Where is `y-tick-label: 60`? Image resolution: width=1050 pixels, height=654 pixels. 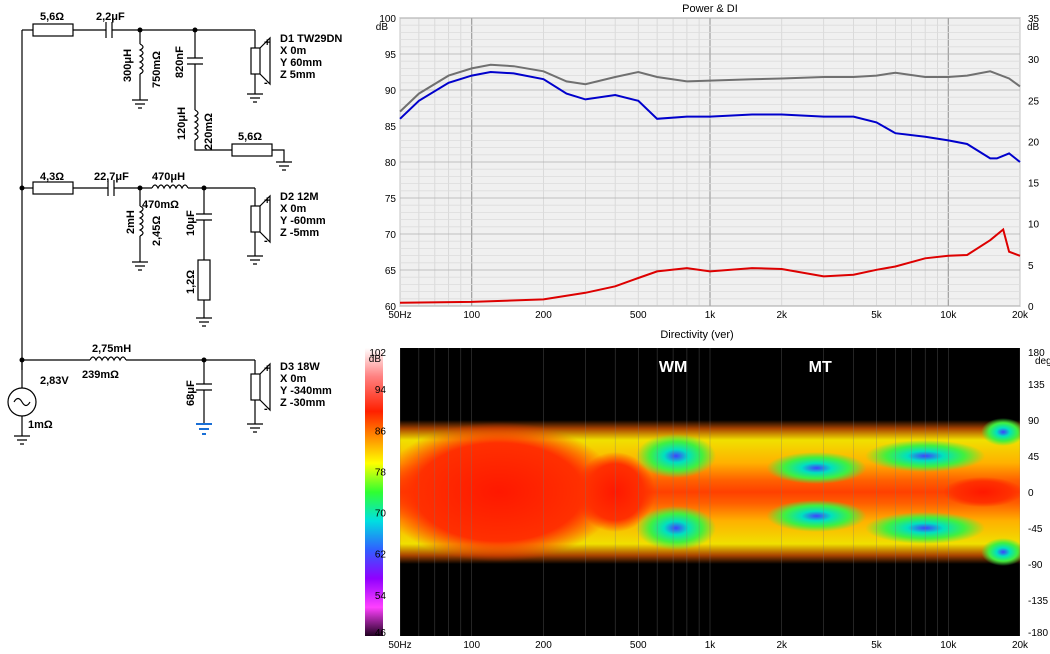
y-tick-label: 60 is located at coordinates (391, 307).